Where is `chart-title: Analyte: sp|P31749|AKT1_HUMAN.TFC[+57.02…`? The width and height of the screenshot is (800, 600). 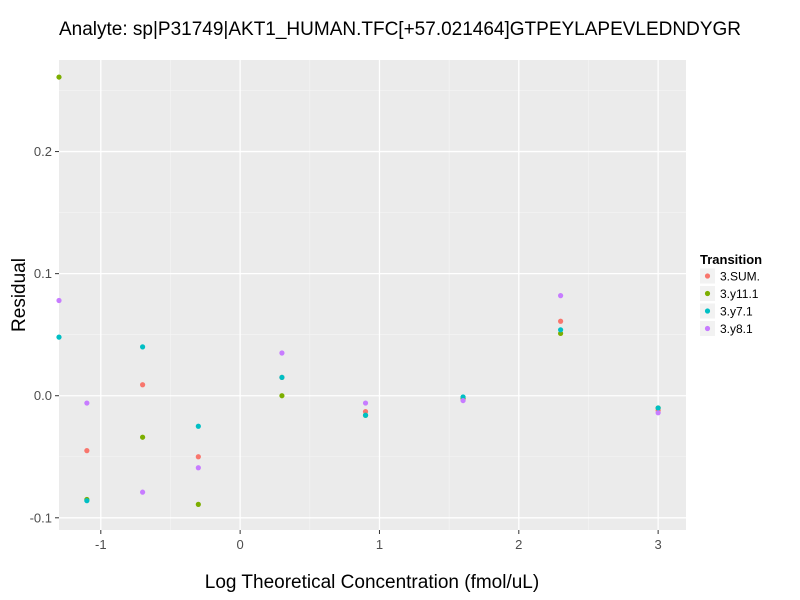
chart-title: Analyte: sp|P31749|AKT1_HUMAN.TFC[+57.02… is located at coordinates (400, 29).